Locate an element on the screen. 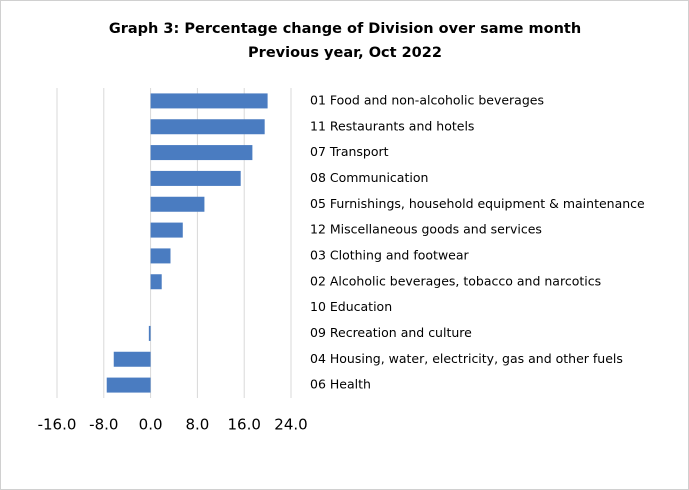  category-label: 08 Communication is located at coordinates (369, 177).